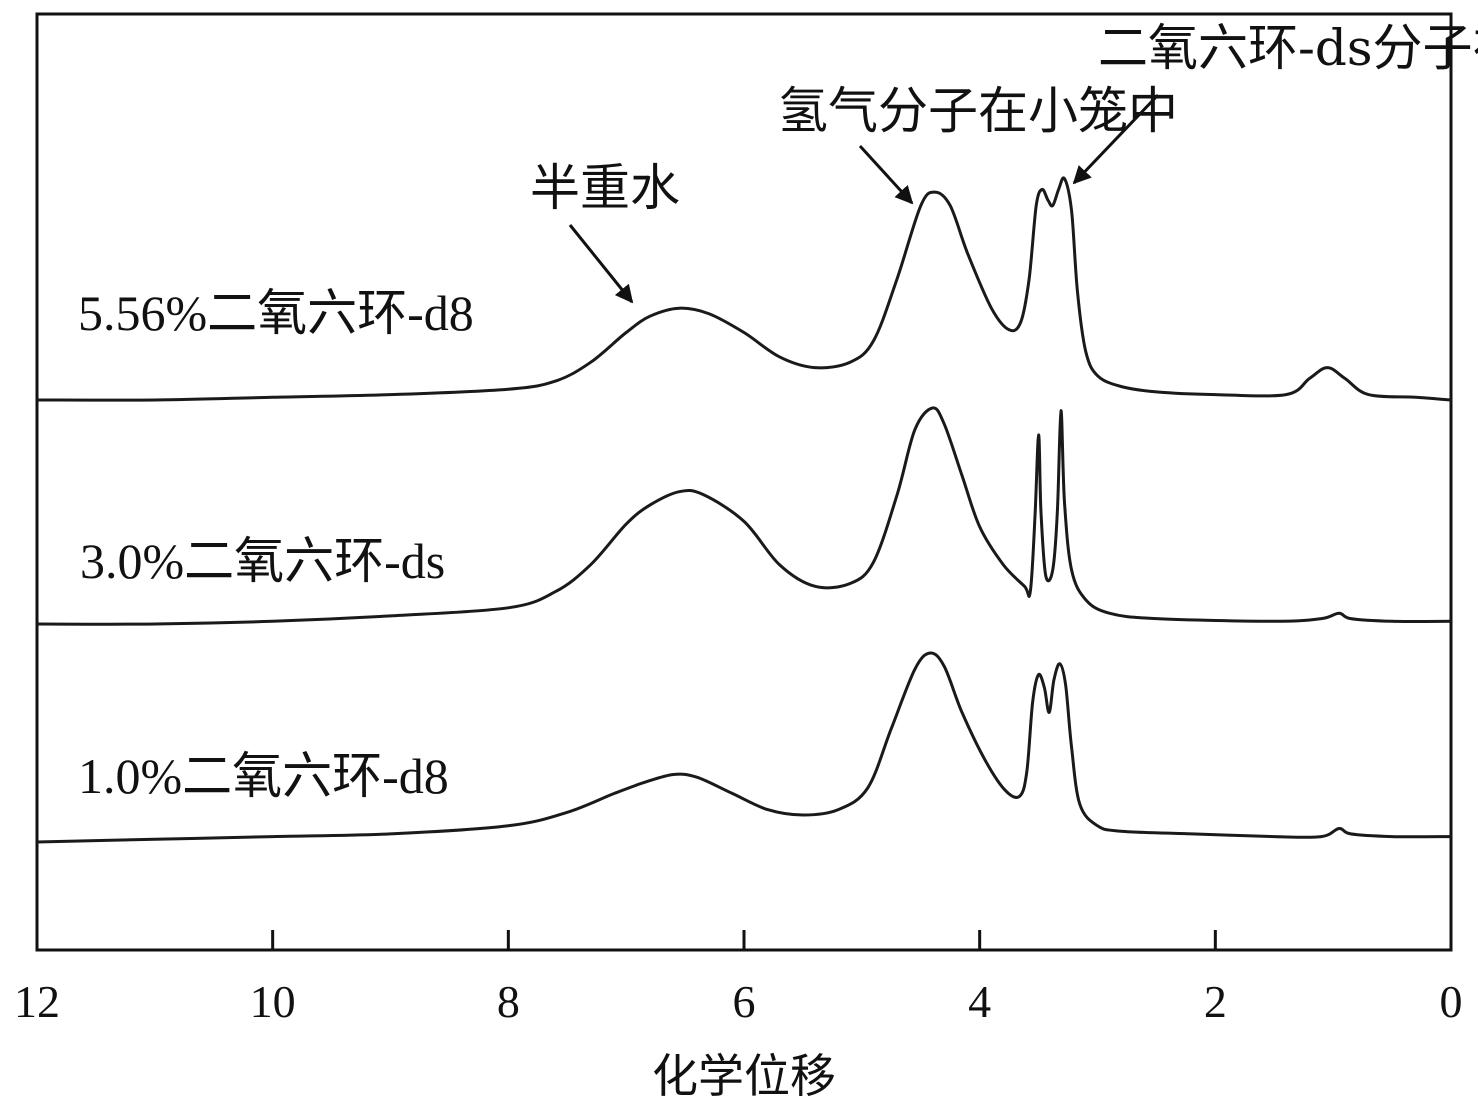  Describe the element at coordinates (1288, 48) in the screenshot. I see `annotation-label: 二氧六环-ds分子在大笼中` at that location.